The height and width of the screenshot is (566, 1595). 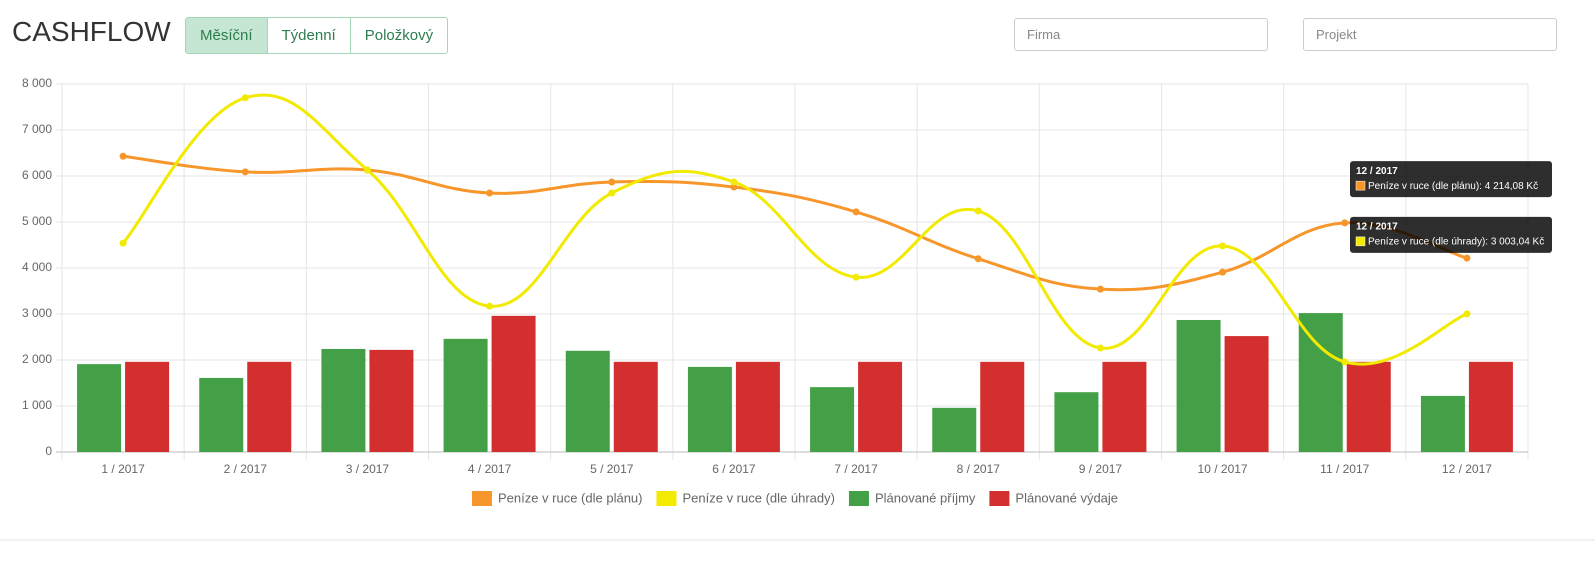 I want to click on x-tick-label: 3 / 2017, so click(x=368, y=469).